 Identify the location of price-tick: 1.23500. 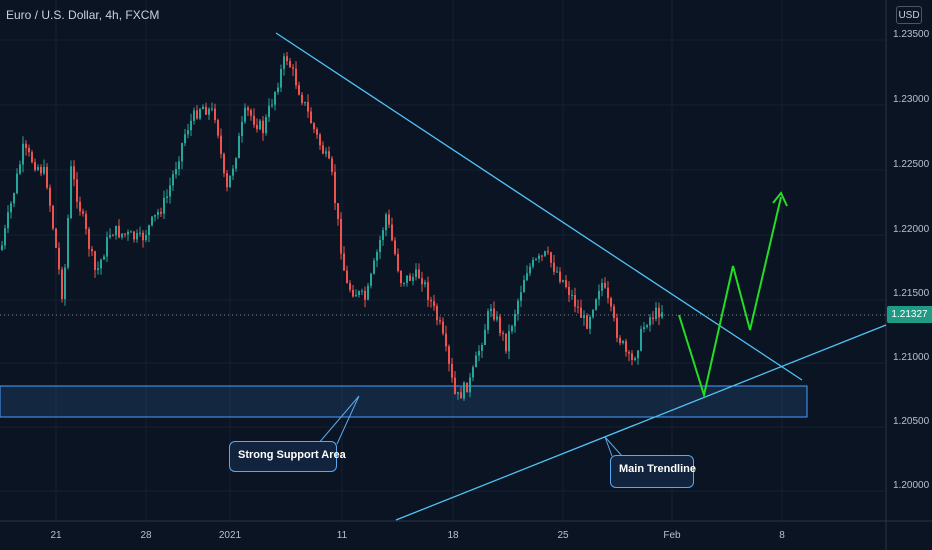
(911, 34).